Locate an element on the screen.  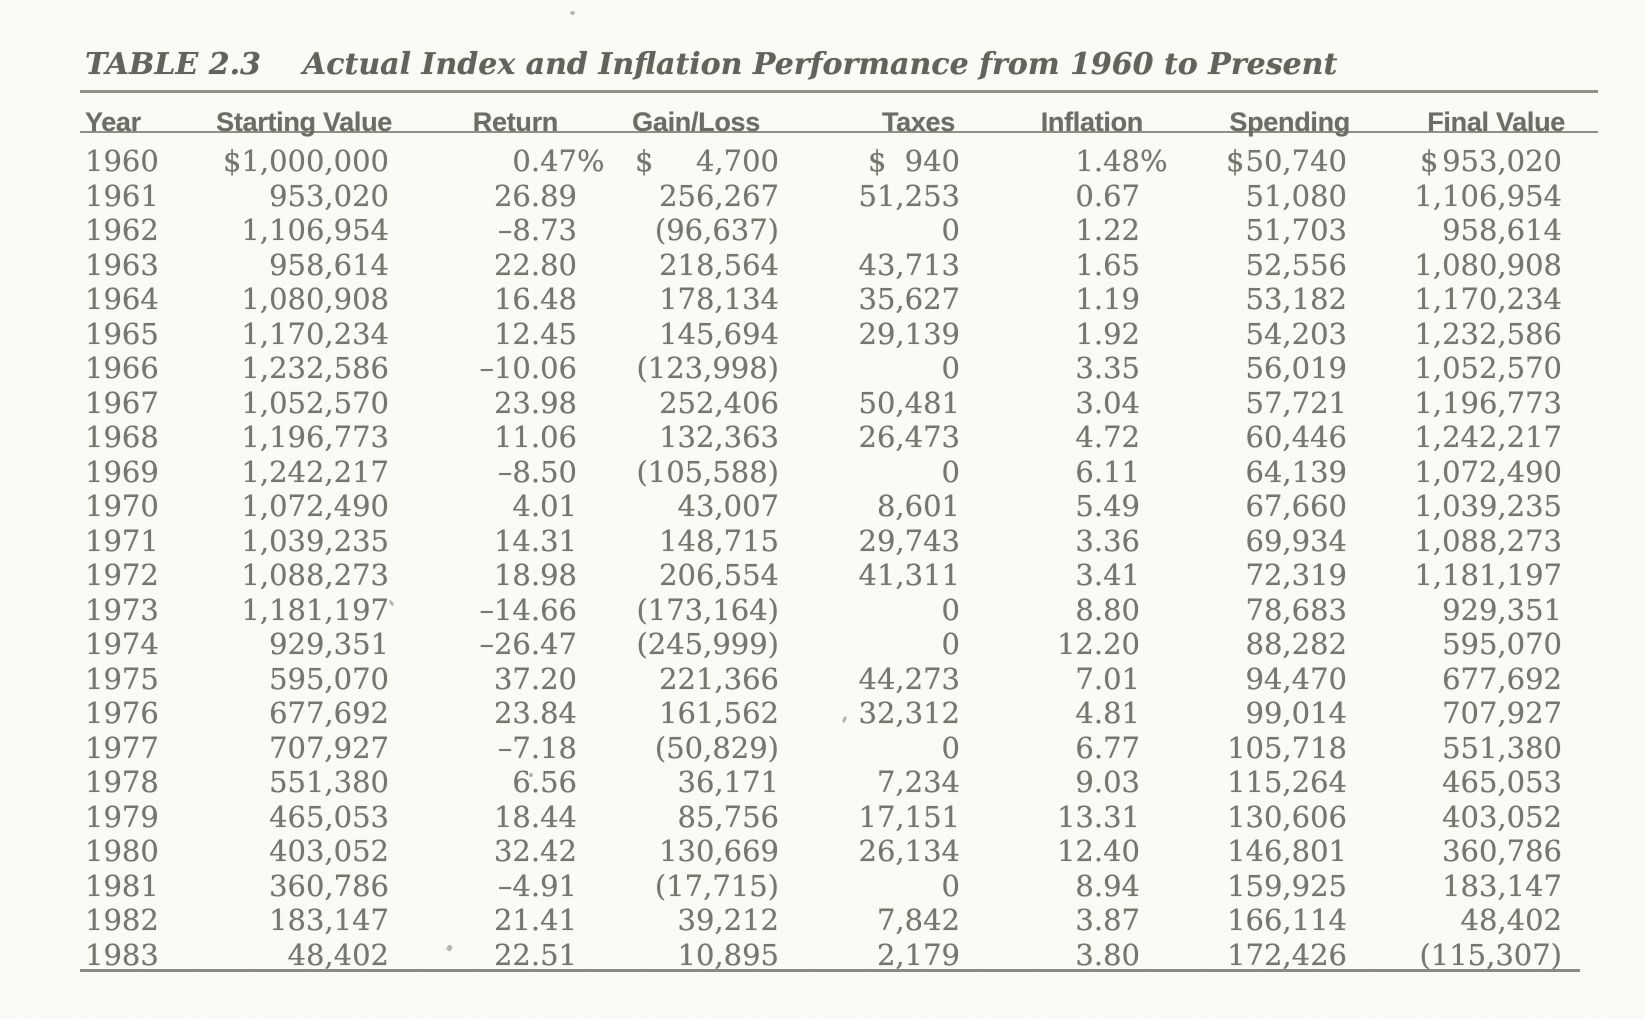
cell-taxes: 29,139 is located at coordinates (909, 333).